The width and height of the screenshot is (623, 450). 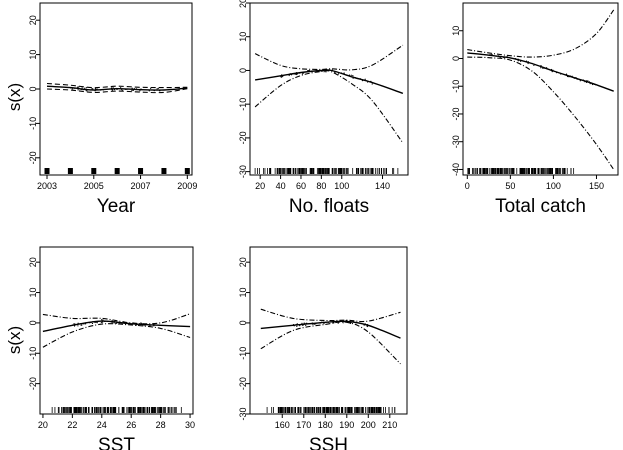 What do you see at coordinates (116, 206) in the screenshot?
I see `x-axis-title: Year` at bounding box center [116, 206].